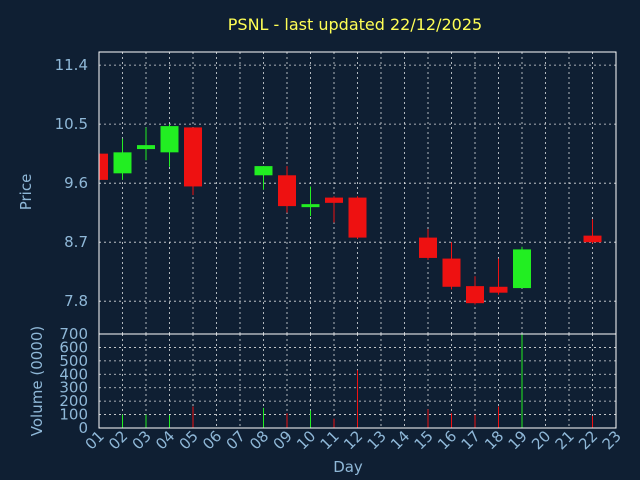  Describe the element at coordinates (73, 388) in the screenshot. I see `volume-y-tick: 300` at that location.